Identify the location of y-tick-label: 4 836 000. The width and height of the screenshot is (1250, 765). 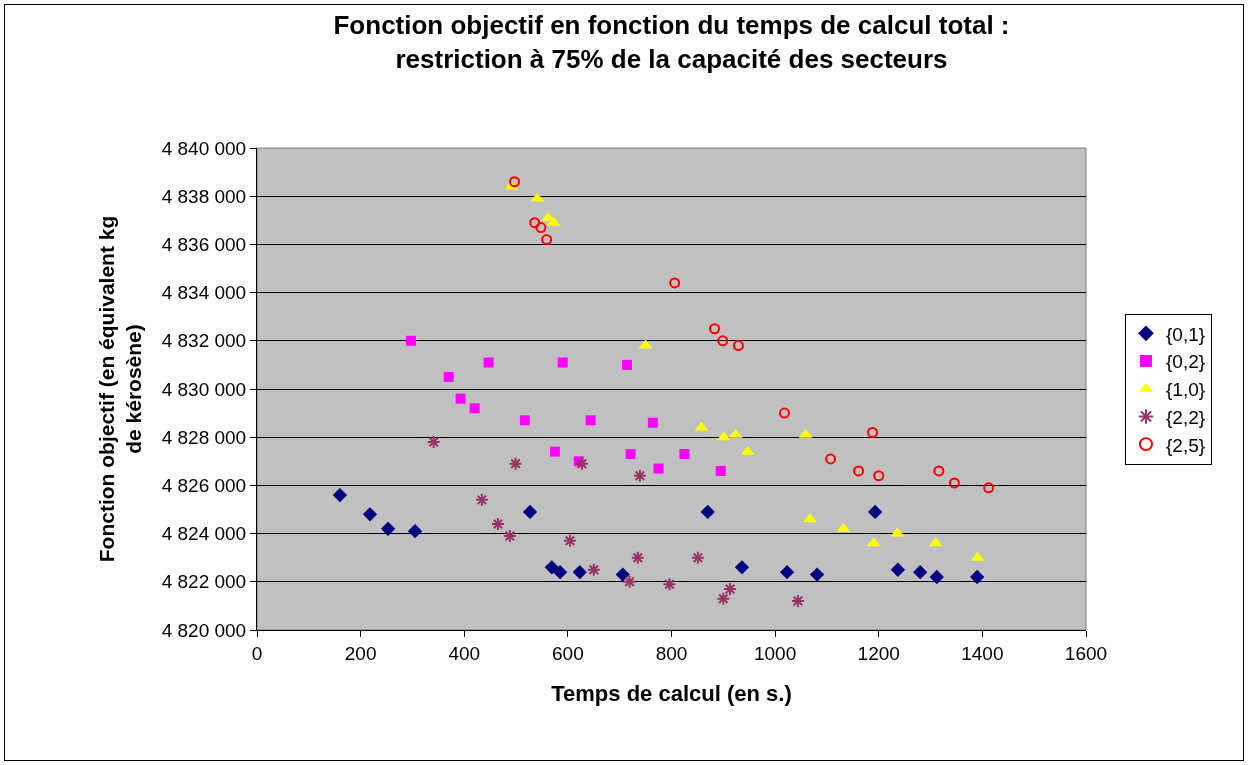
(204, 245).